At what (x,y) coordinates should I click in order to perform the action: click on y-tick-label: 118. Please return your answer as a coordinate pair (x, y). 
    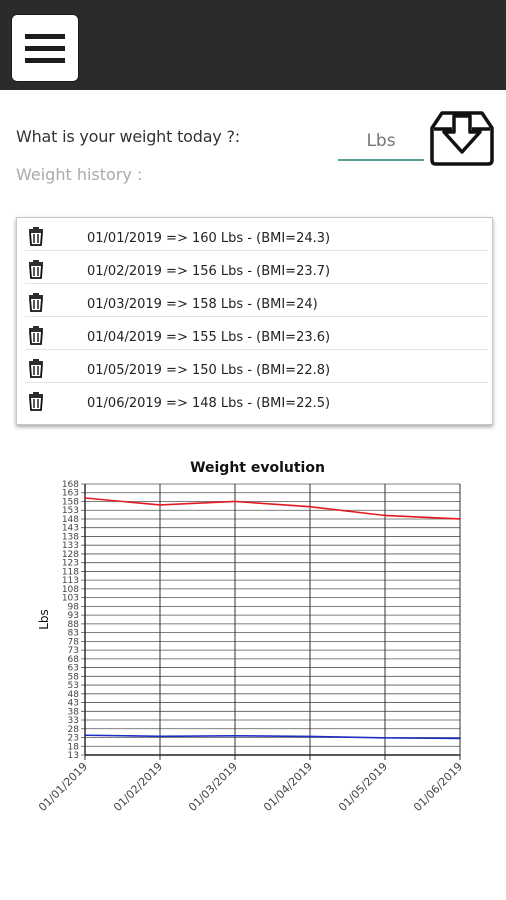
    Looking at the image, I should click on (70, 572).